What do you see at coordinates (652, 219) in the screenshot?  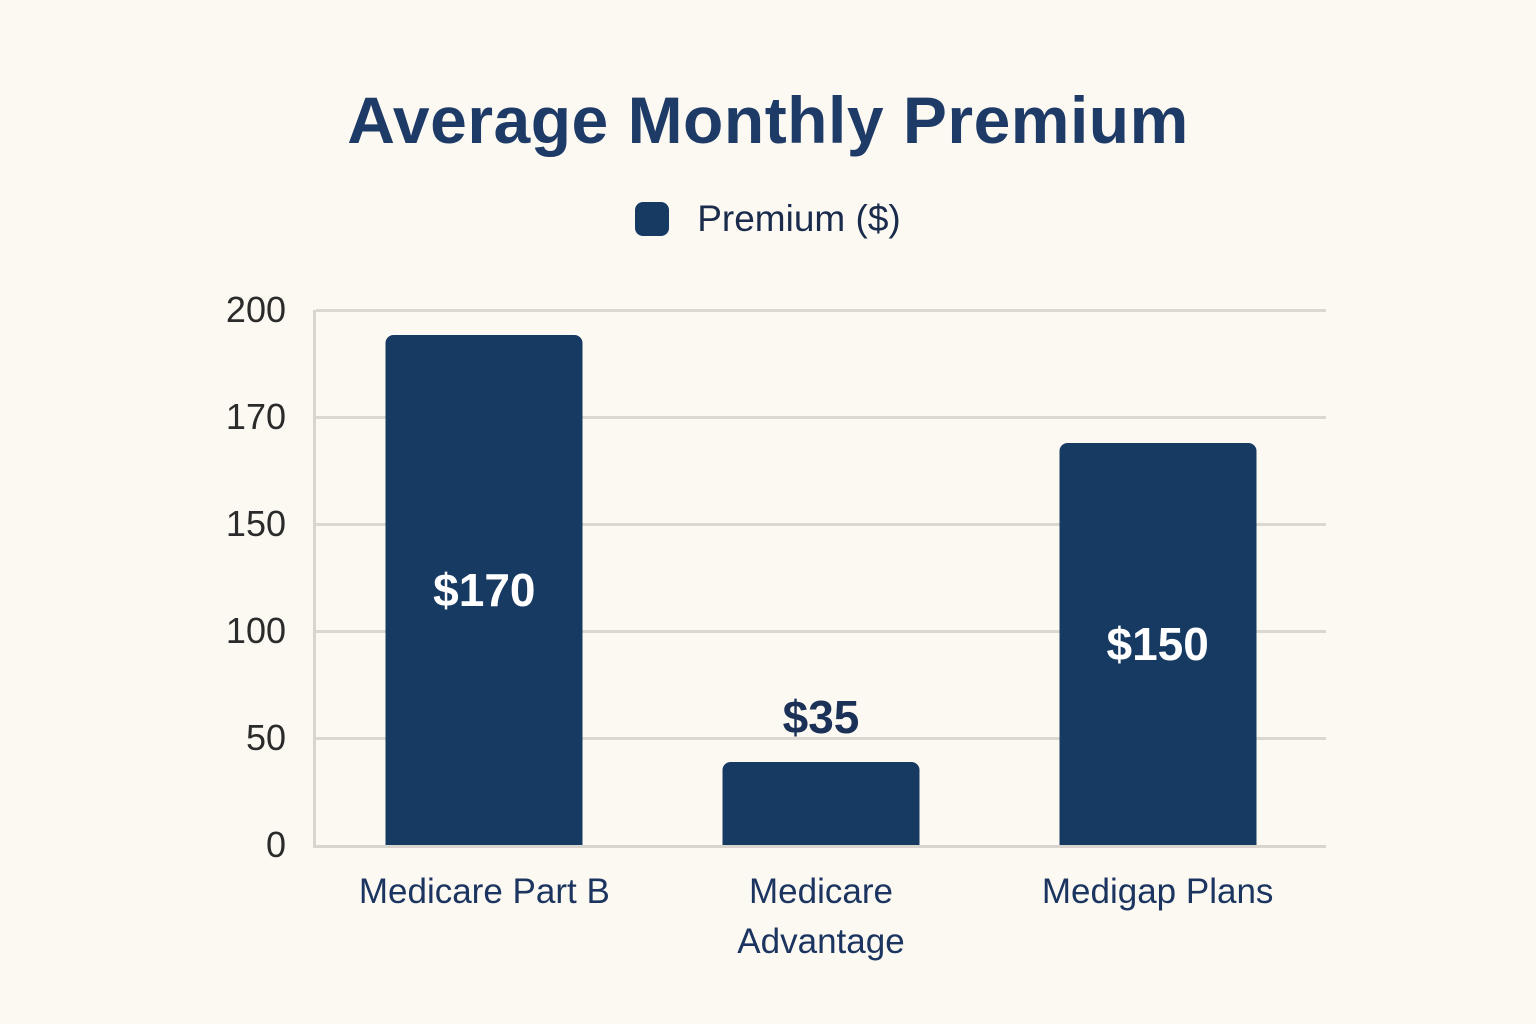 I see `legend-swatch-icon` at bounding box center [652, 219].